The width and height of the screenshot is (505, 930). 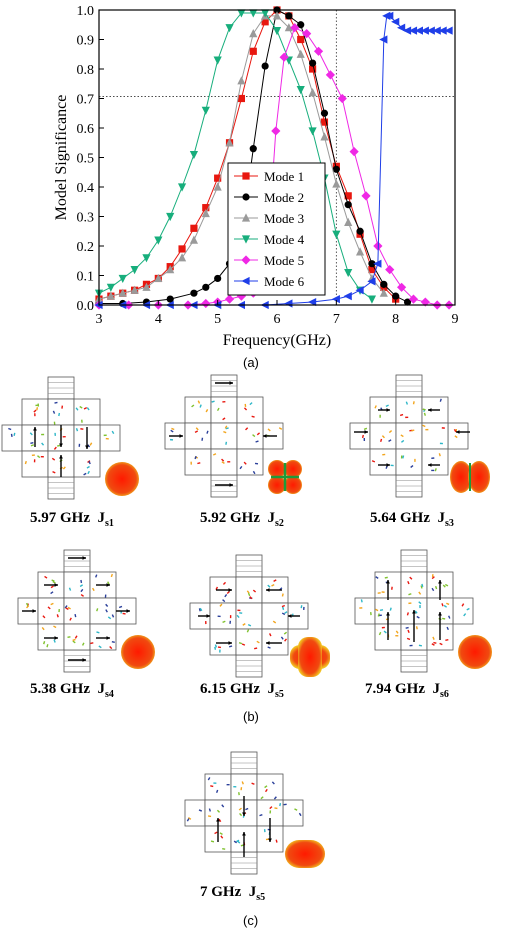 I want to click on caption-js3-sub: s3, so click(x=449, y=523).